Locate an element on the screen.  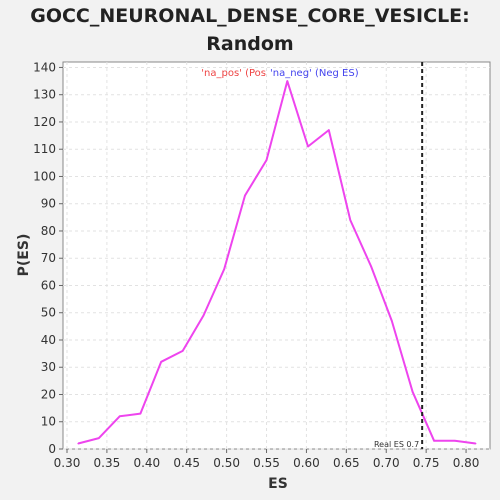
y-tick-label: 70 is located at coordinates (48, 258).